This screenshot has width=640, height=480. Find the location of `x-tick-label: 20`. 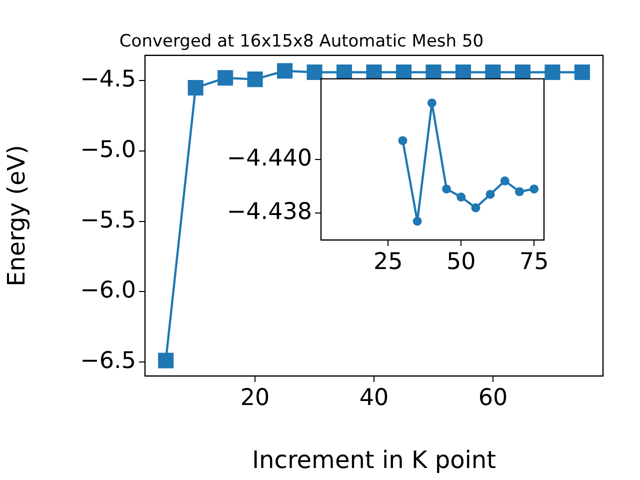

x-tick-label: 20 is located at coordinates (255, 397).